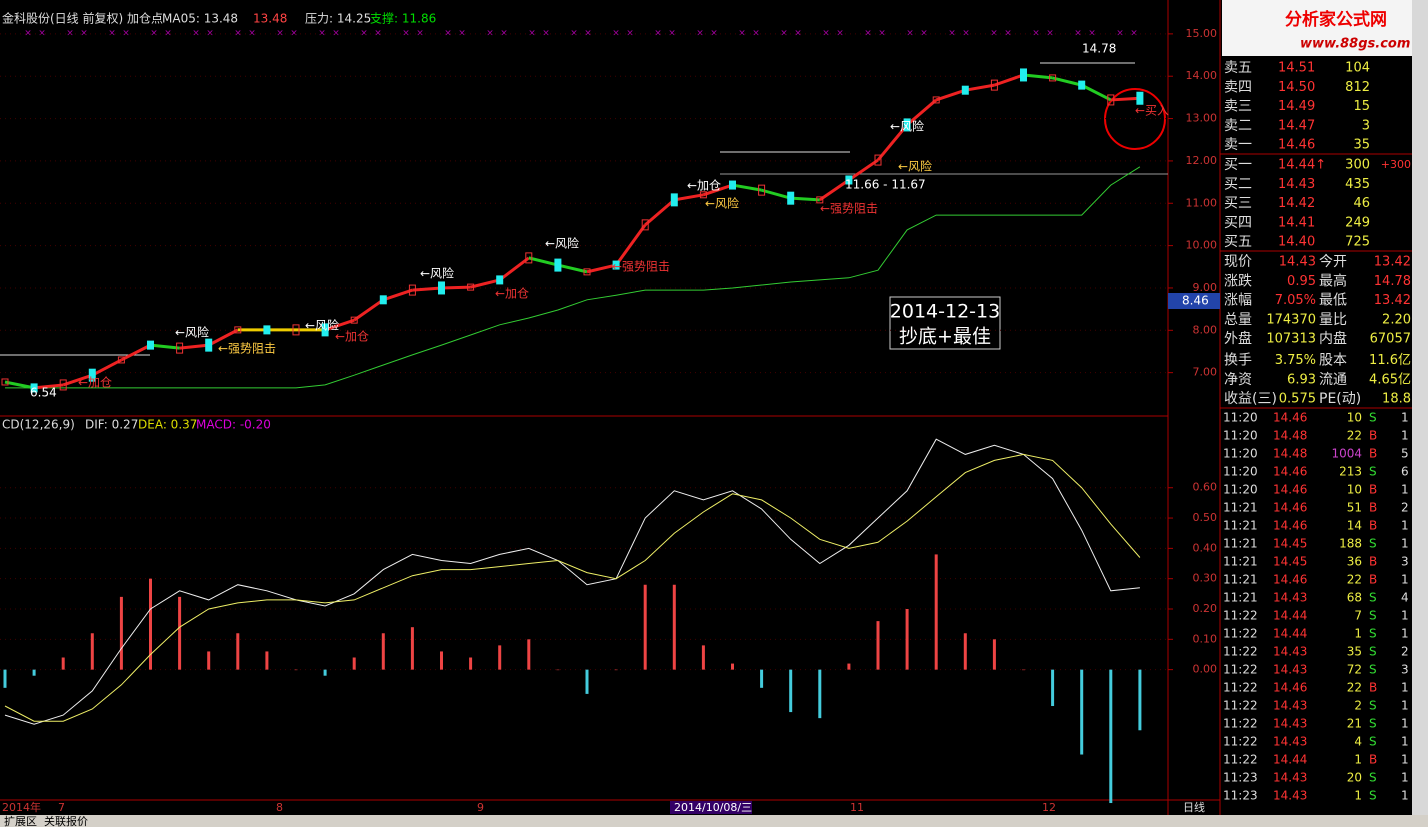 The image size is (1428, 827). I want to click on y-tick-label: 0.20, so click(1205, 608).